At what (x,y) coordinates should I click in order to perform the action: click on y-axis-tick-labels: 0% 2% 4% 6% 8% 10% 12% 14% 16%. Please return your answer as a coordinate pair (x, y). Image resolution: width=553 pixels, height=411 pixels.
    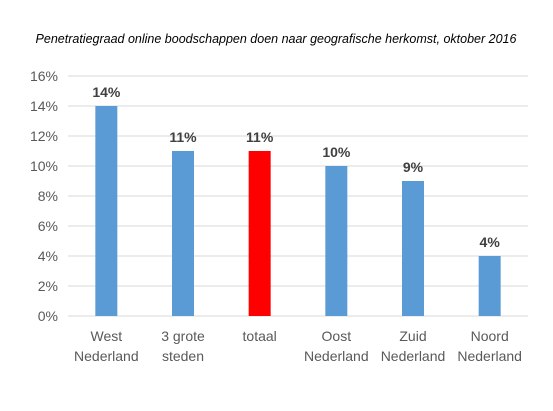
    Looking at the image, I should click on (44, 196).